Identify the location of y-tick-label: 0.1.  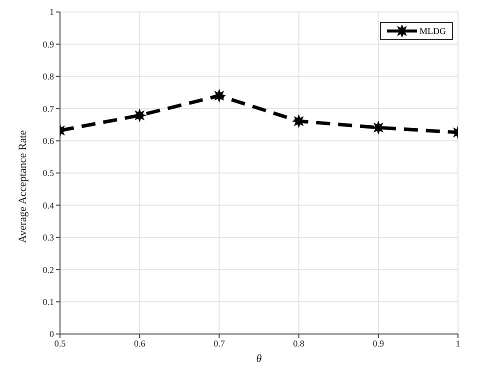
(48, 301).